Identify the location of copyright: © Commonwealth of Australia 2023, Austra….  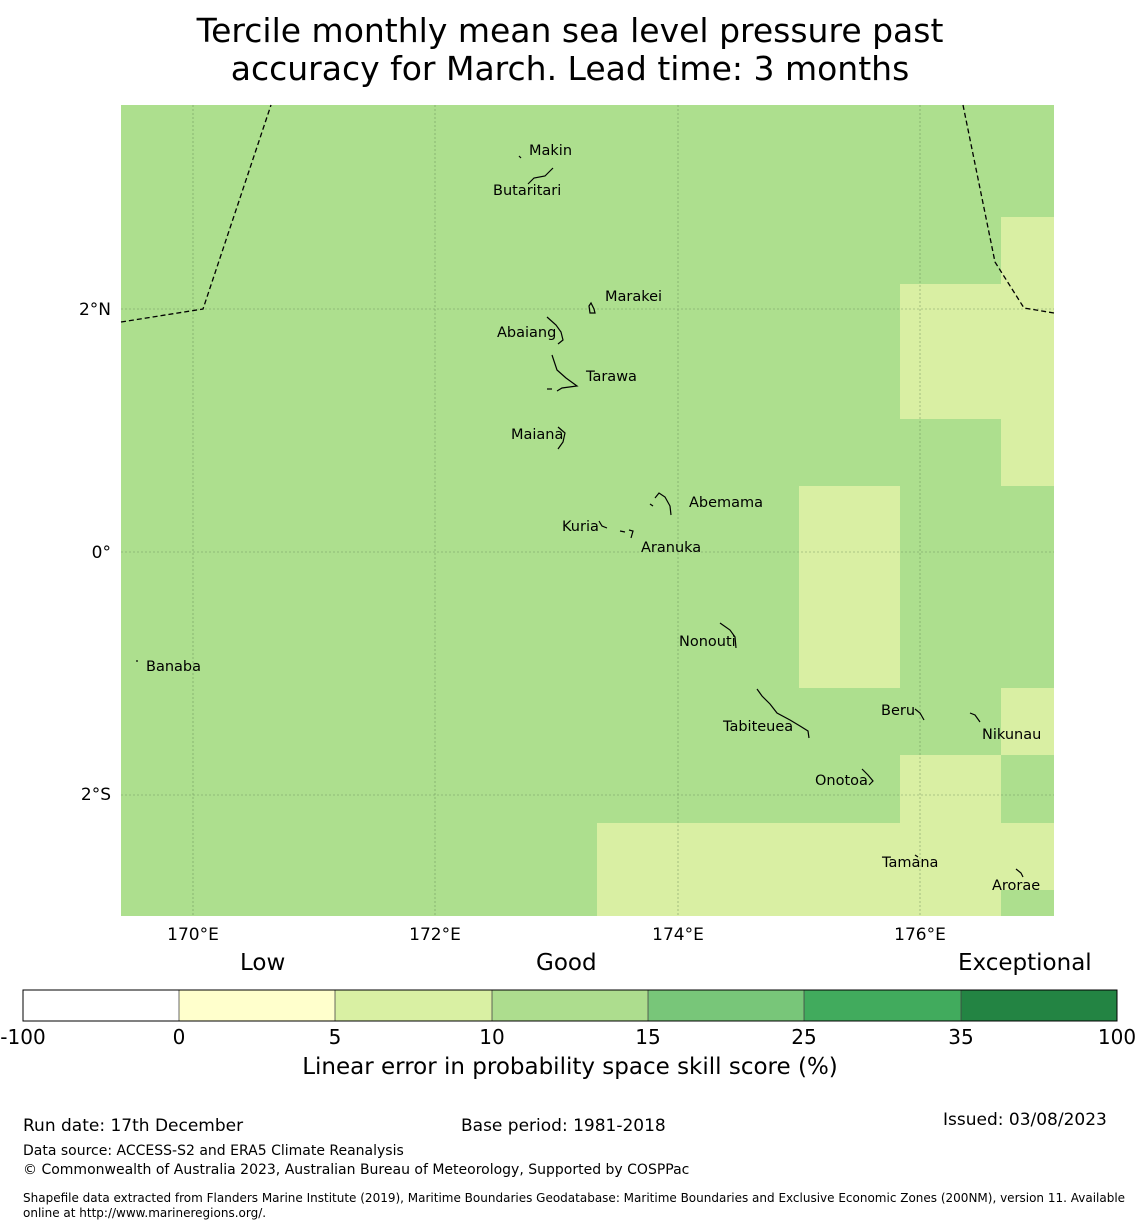
(356, 1170).